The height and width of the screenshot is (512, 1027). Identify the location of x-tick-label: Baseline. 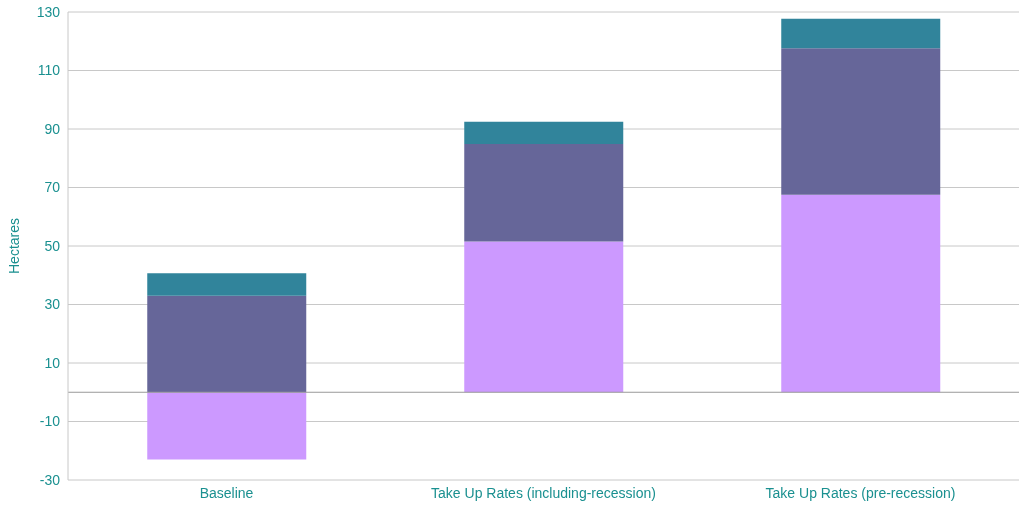
(226, 492).